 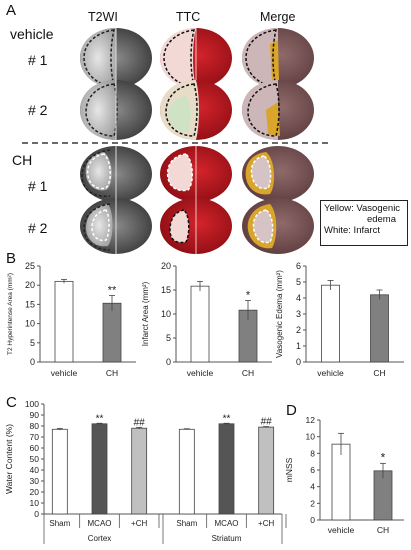 I want to click on y-tick-label: 15, so click(x=30, y=304).